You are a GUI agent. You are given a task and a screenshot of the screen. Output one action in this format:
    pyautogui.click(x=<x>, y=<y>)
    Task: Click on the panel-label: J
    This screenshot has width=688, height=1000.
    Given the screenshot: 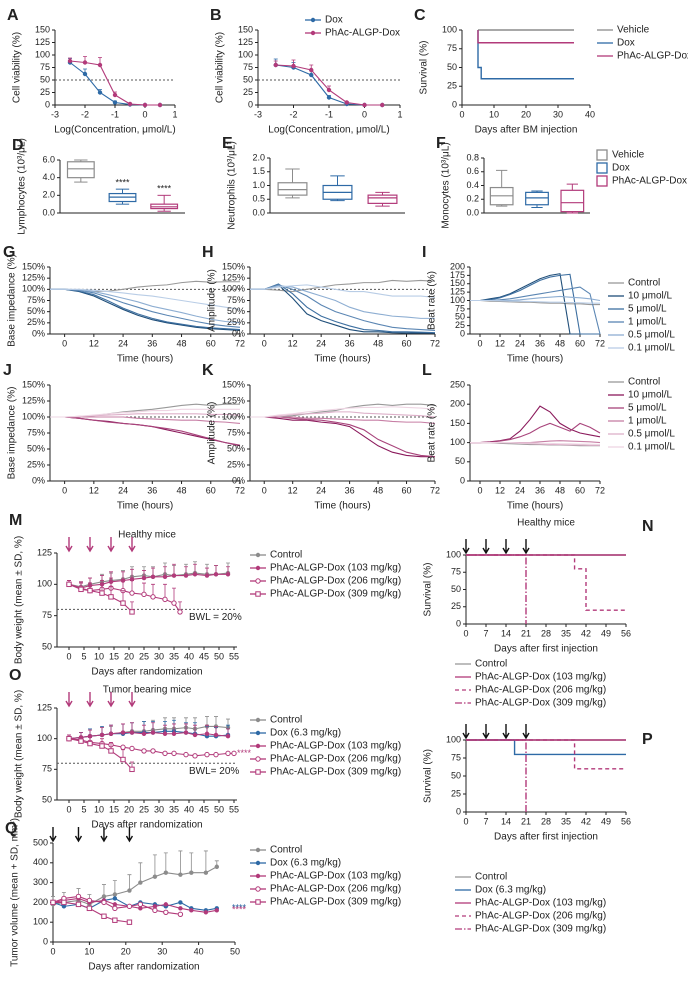 What is the action you would take?
    pyautogui.click(x=7, y=370)
    